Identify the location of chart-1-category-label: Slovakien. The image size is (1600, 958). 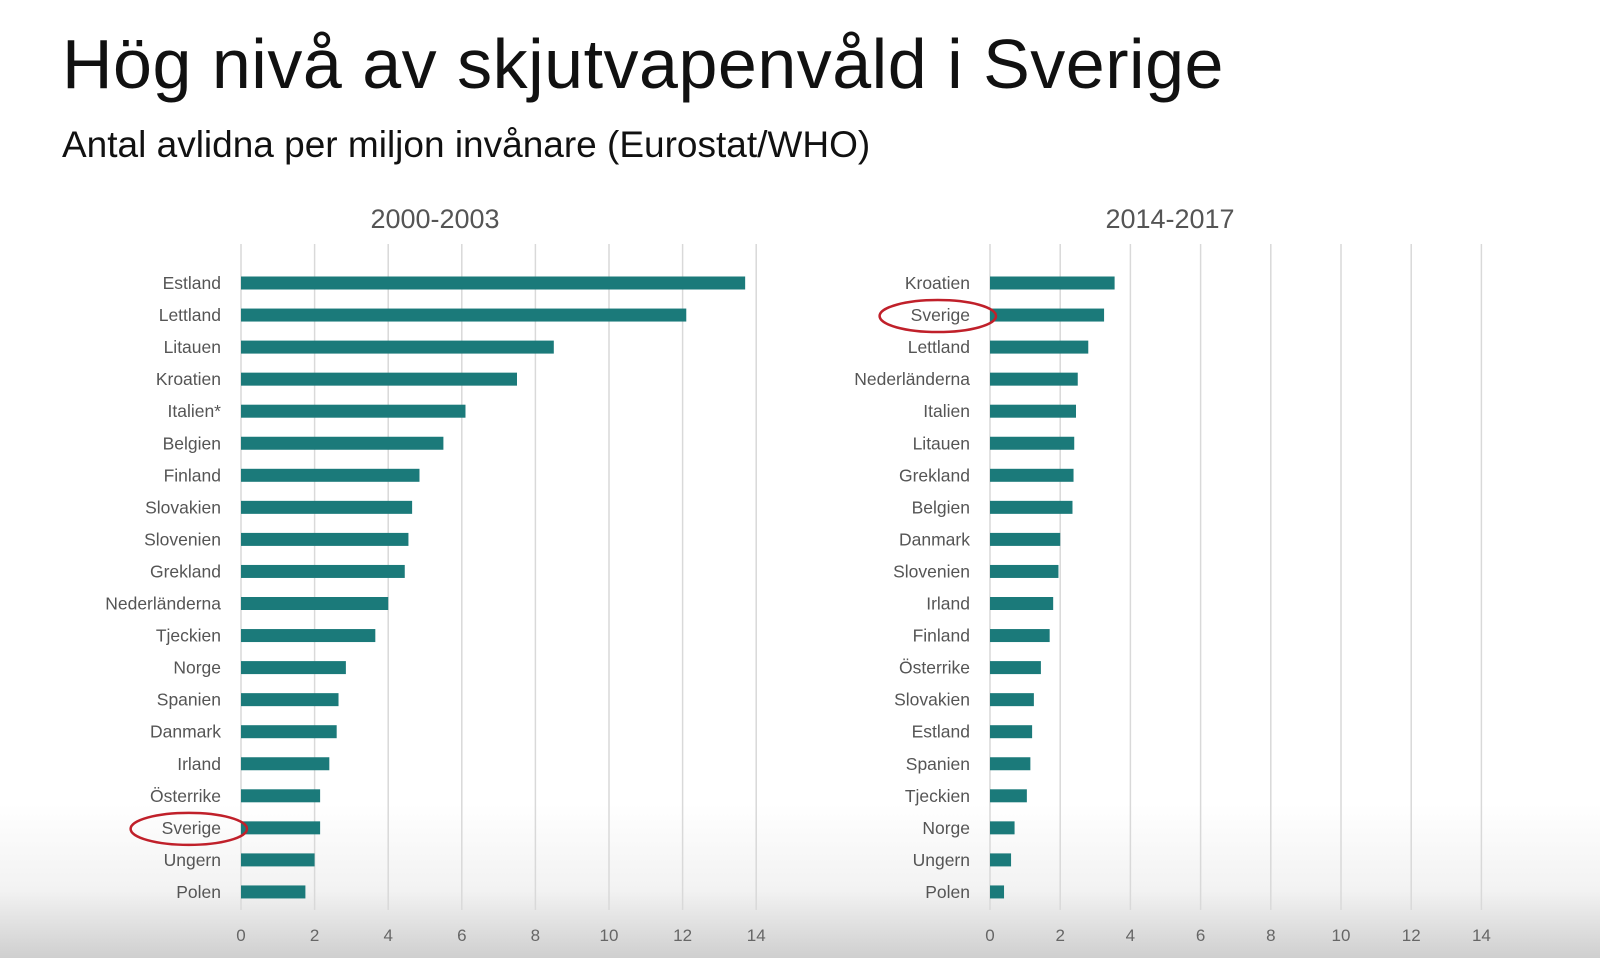
(932, 700).